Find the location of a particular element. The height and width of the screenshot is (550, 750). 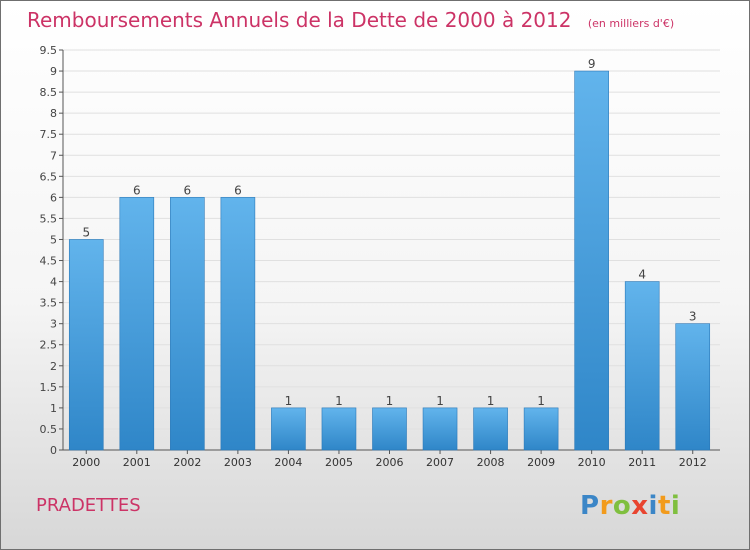

bar-2007 is located at coordinates (440, 429).